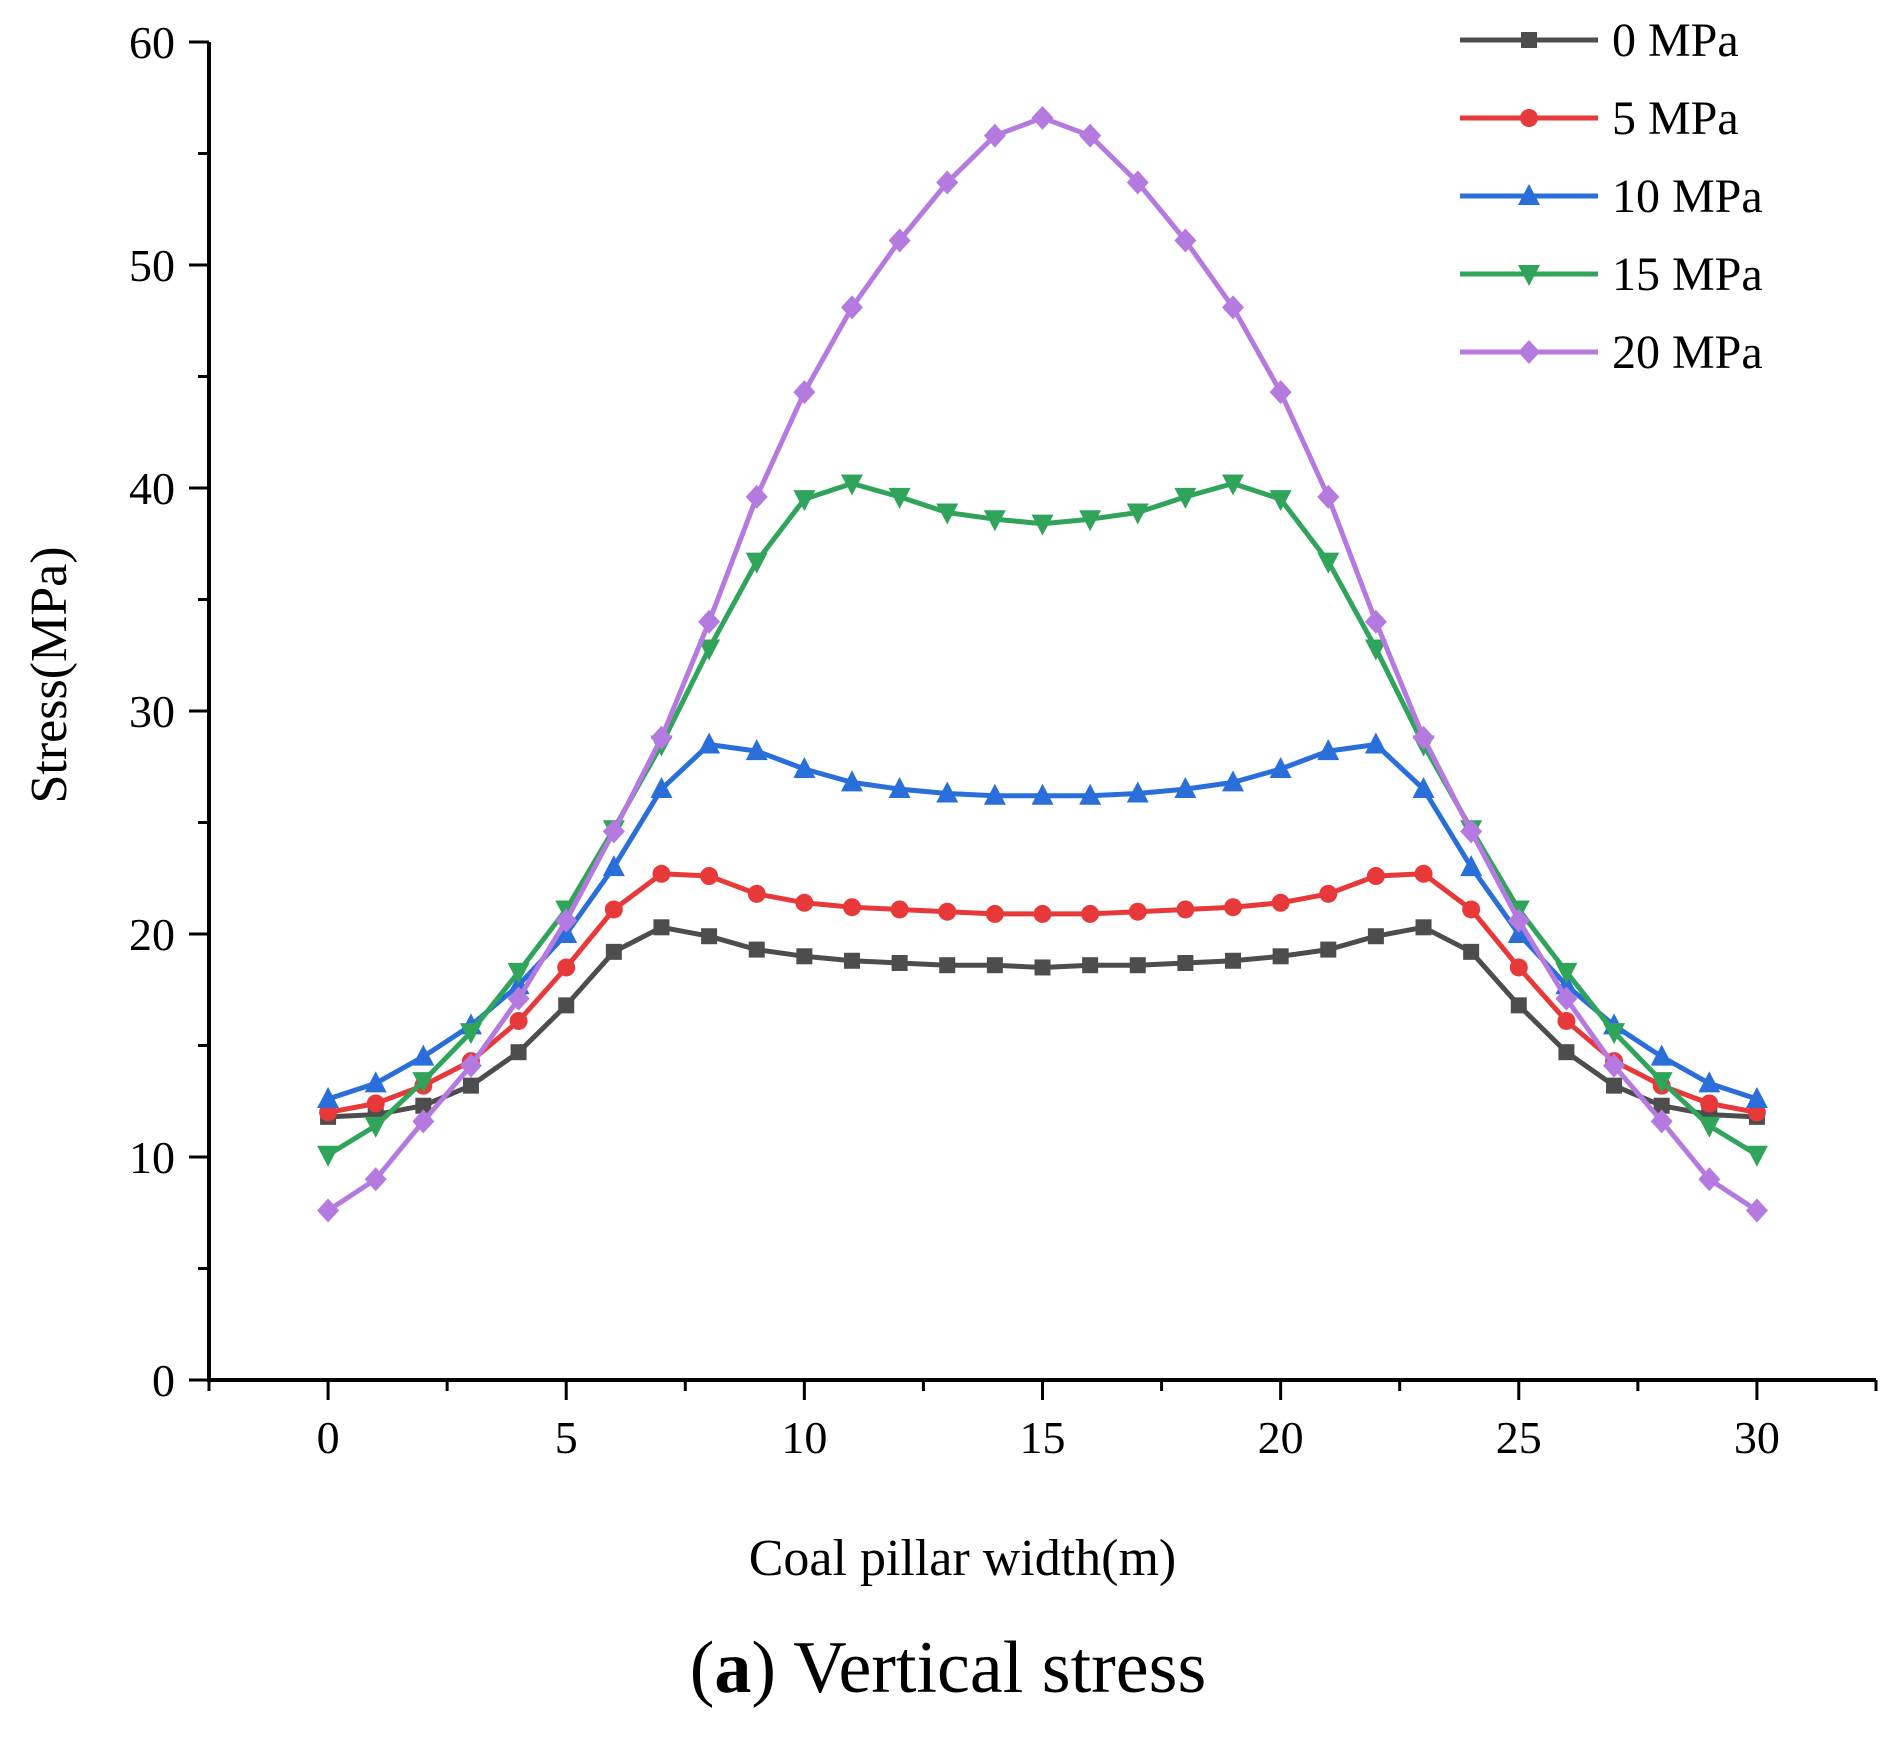 This screenshot has height=1740, width=1885. I want to click on y-tick-label: 0, so click(163, 1380).